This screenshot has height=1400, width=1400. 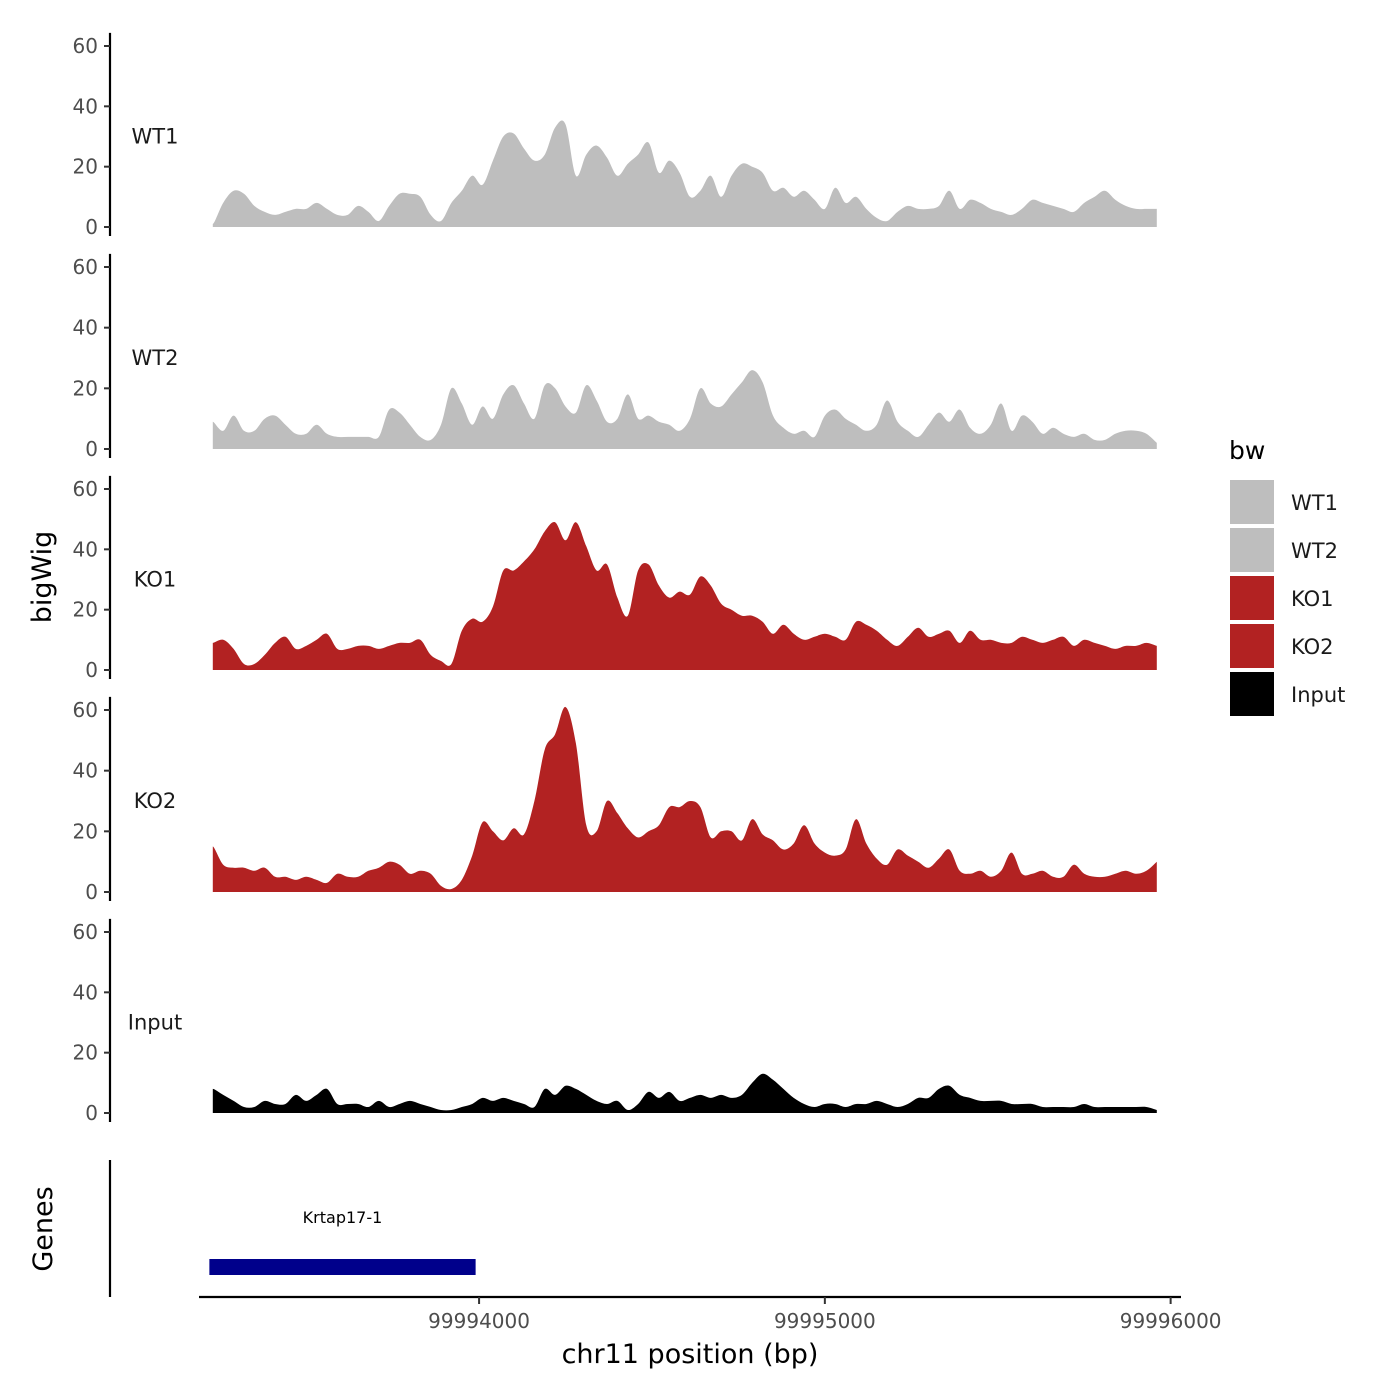 What do you see at coordinates (155, 801) in the screenshot?
I see `track-label-ko2: KO2` at bounding box center [155, 801].